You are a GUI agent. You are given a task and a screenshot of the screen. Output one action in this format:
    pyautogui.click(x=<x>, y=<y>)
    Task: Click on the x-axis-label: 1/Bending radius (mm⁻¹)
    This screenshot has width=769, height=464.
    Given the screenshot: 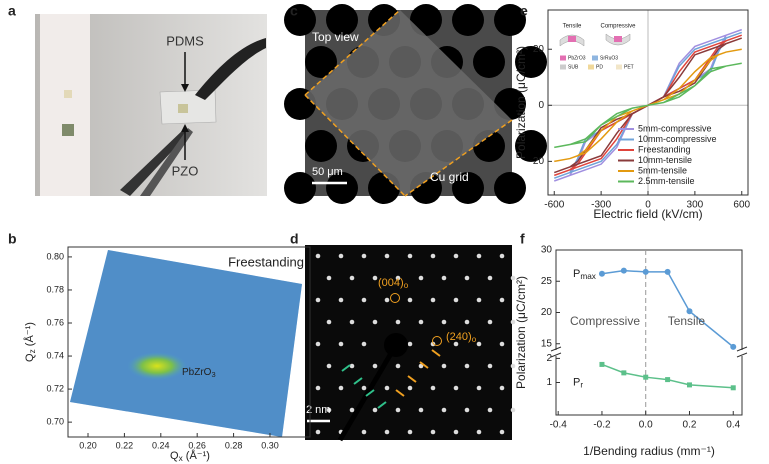 What is the action you would take?
    pyautogui.click(x=649, y=451)
    